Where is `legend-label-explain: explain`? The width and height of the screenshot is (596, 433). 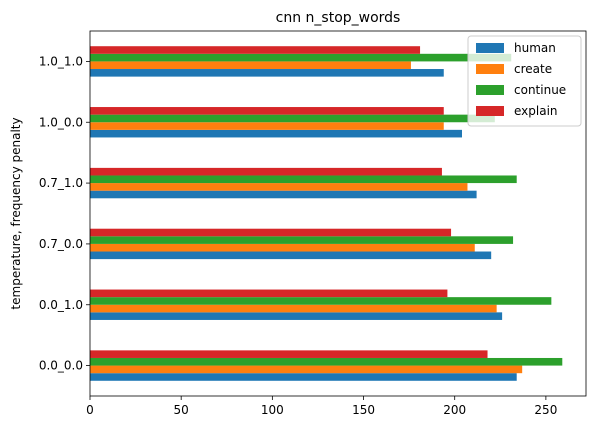
legend-label-explain: explain is located at coordinates (536, 111).